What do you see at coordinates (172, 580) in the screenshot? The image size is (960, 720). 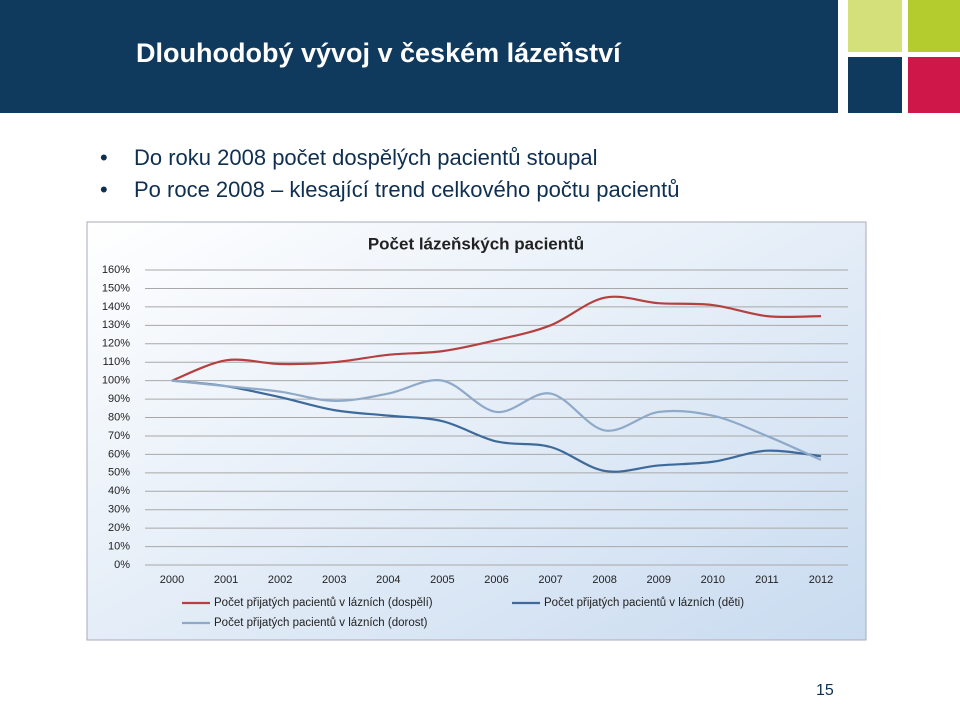 I see `x-tick-label: 2000` at bounding box center [172, 580].